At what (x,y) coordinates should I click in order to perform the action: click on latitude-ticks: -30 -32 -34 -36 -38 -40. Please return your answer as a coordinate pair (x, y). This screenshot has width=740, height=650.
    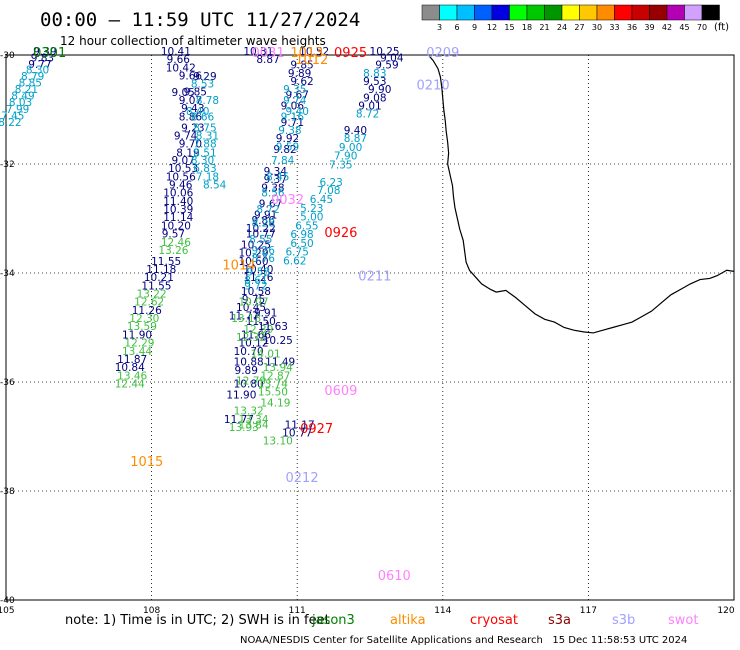
    Looking at the image, I should click on (7, 328).